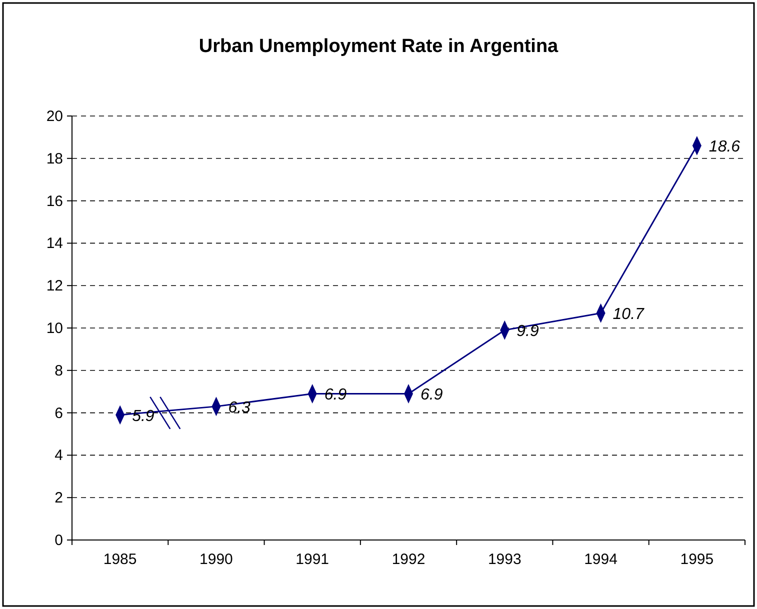 The height and width of the screenshot is (609, 757). I want to click on y-tick-label: 16, so click(54, 201).